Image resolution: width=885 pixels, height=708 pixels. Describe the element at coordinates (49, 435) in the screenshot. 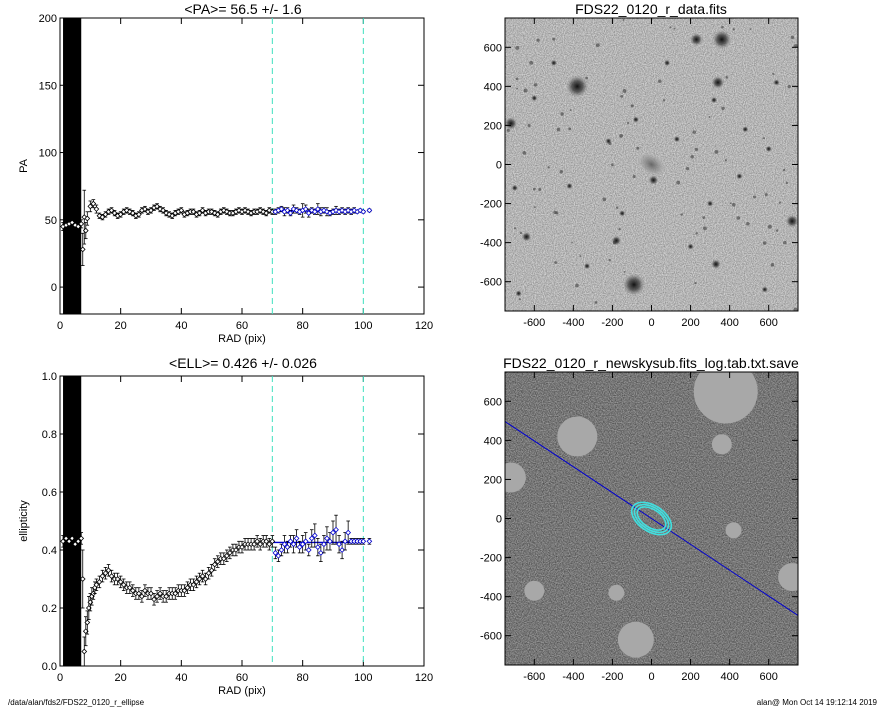

I see `ell-ytick-label: 0.8` at that location.